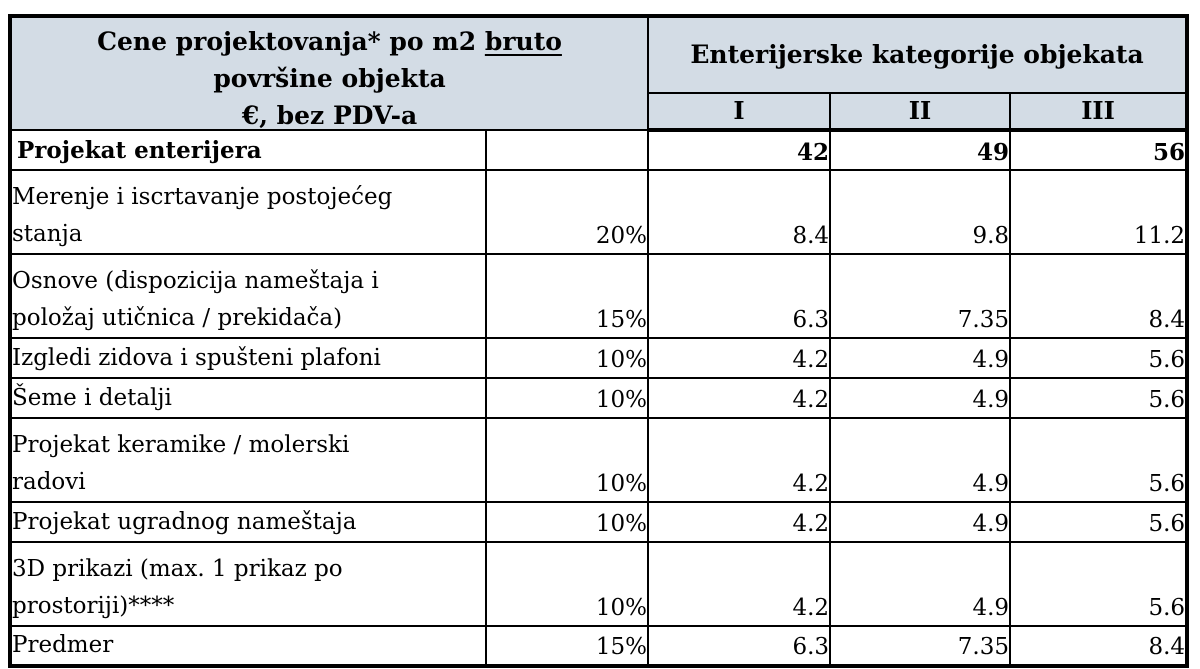 This screenshot has height=669, width=1200. I want to click on row-label-cell: Izgledi zidova i spušteni plafoni, so click(248, 358).